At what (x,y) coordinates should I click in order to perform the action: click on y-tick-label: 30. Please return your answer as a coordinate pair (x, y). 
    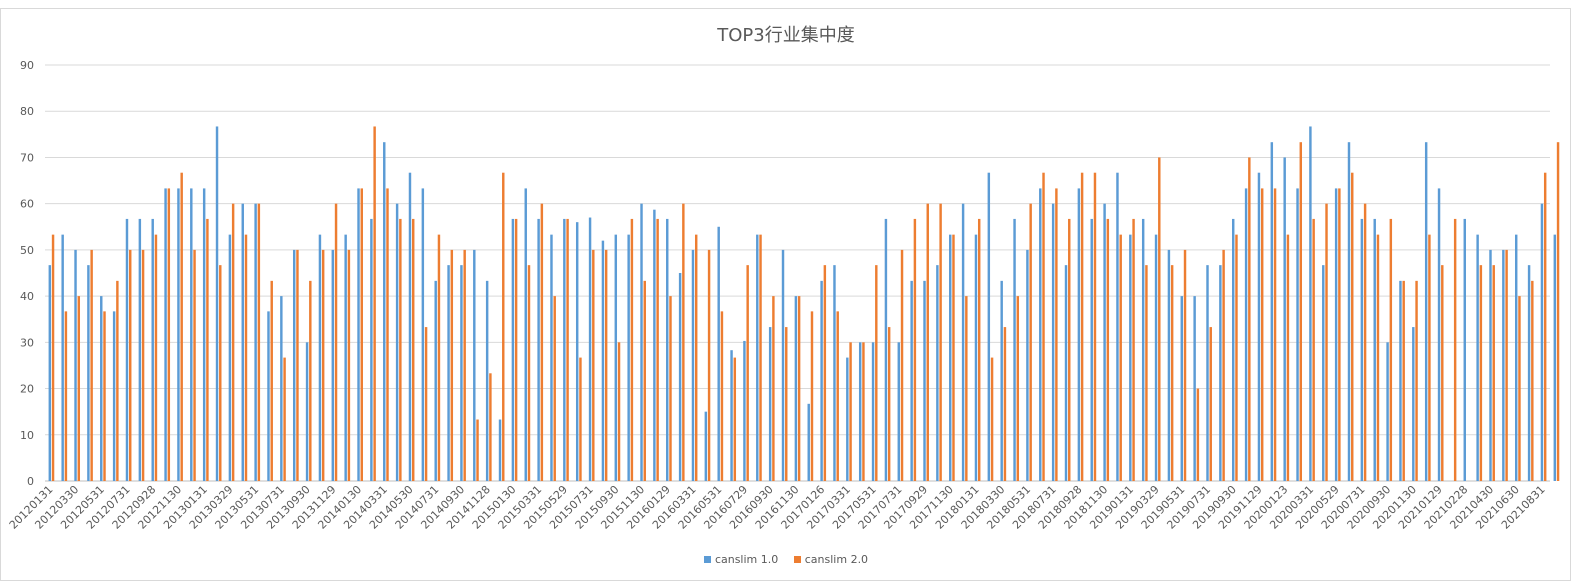
    Looking at the image, I should click on (27, 342).